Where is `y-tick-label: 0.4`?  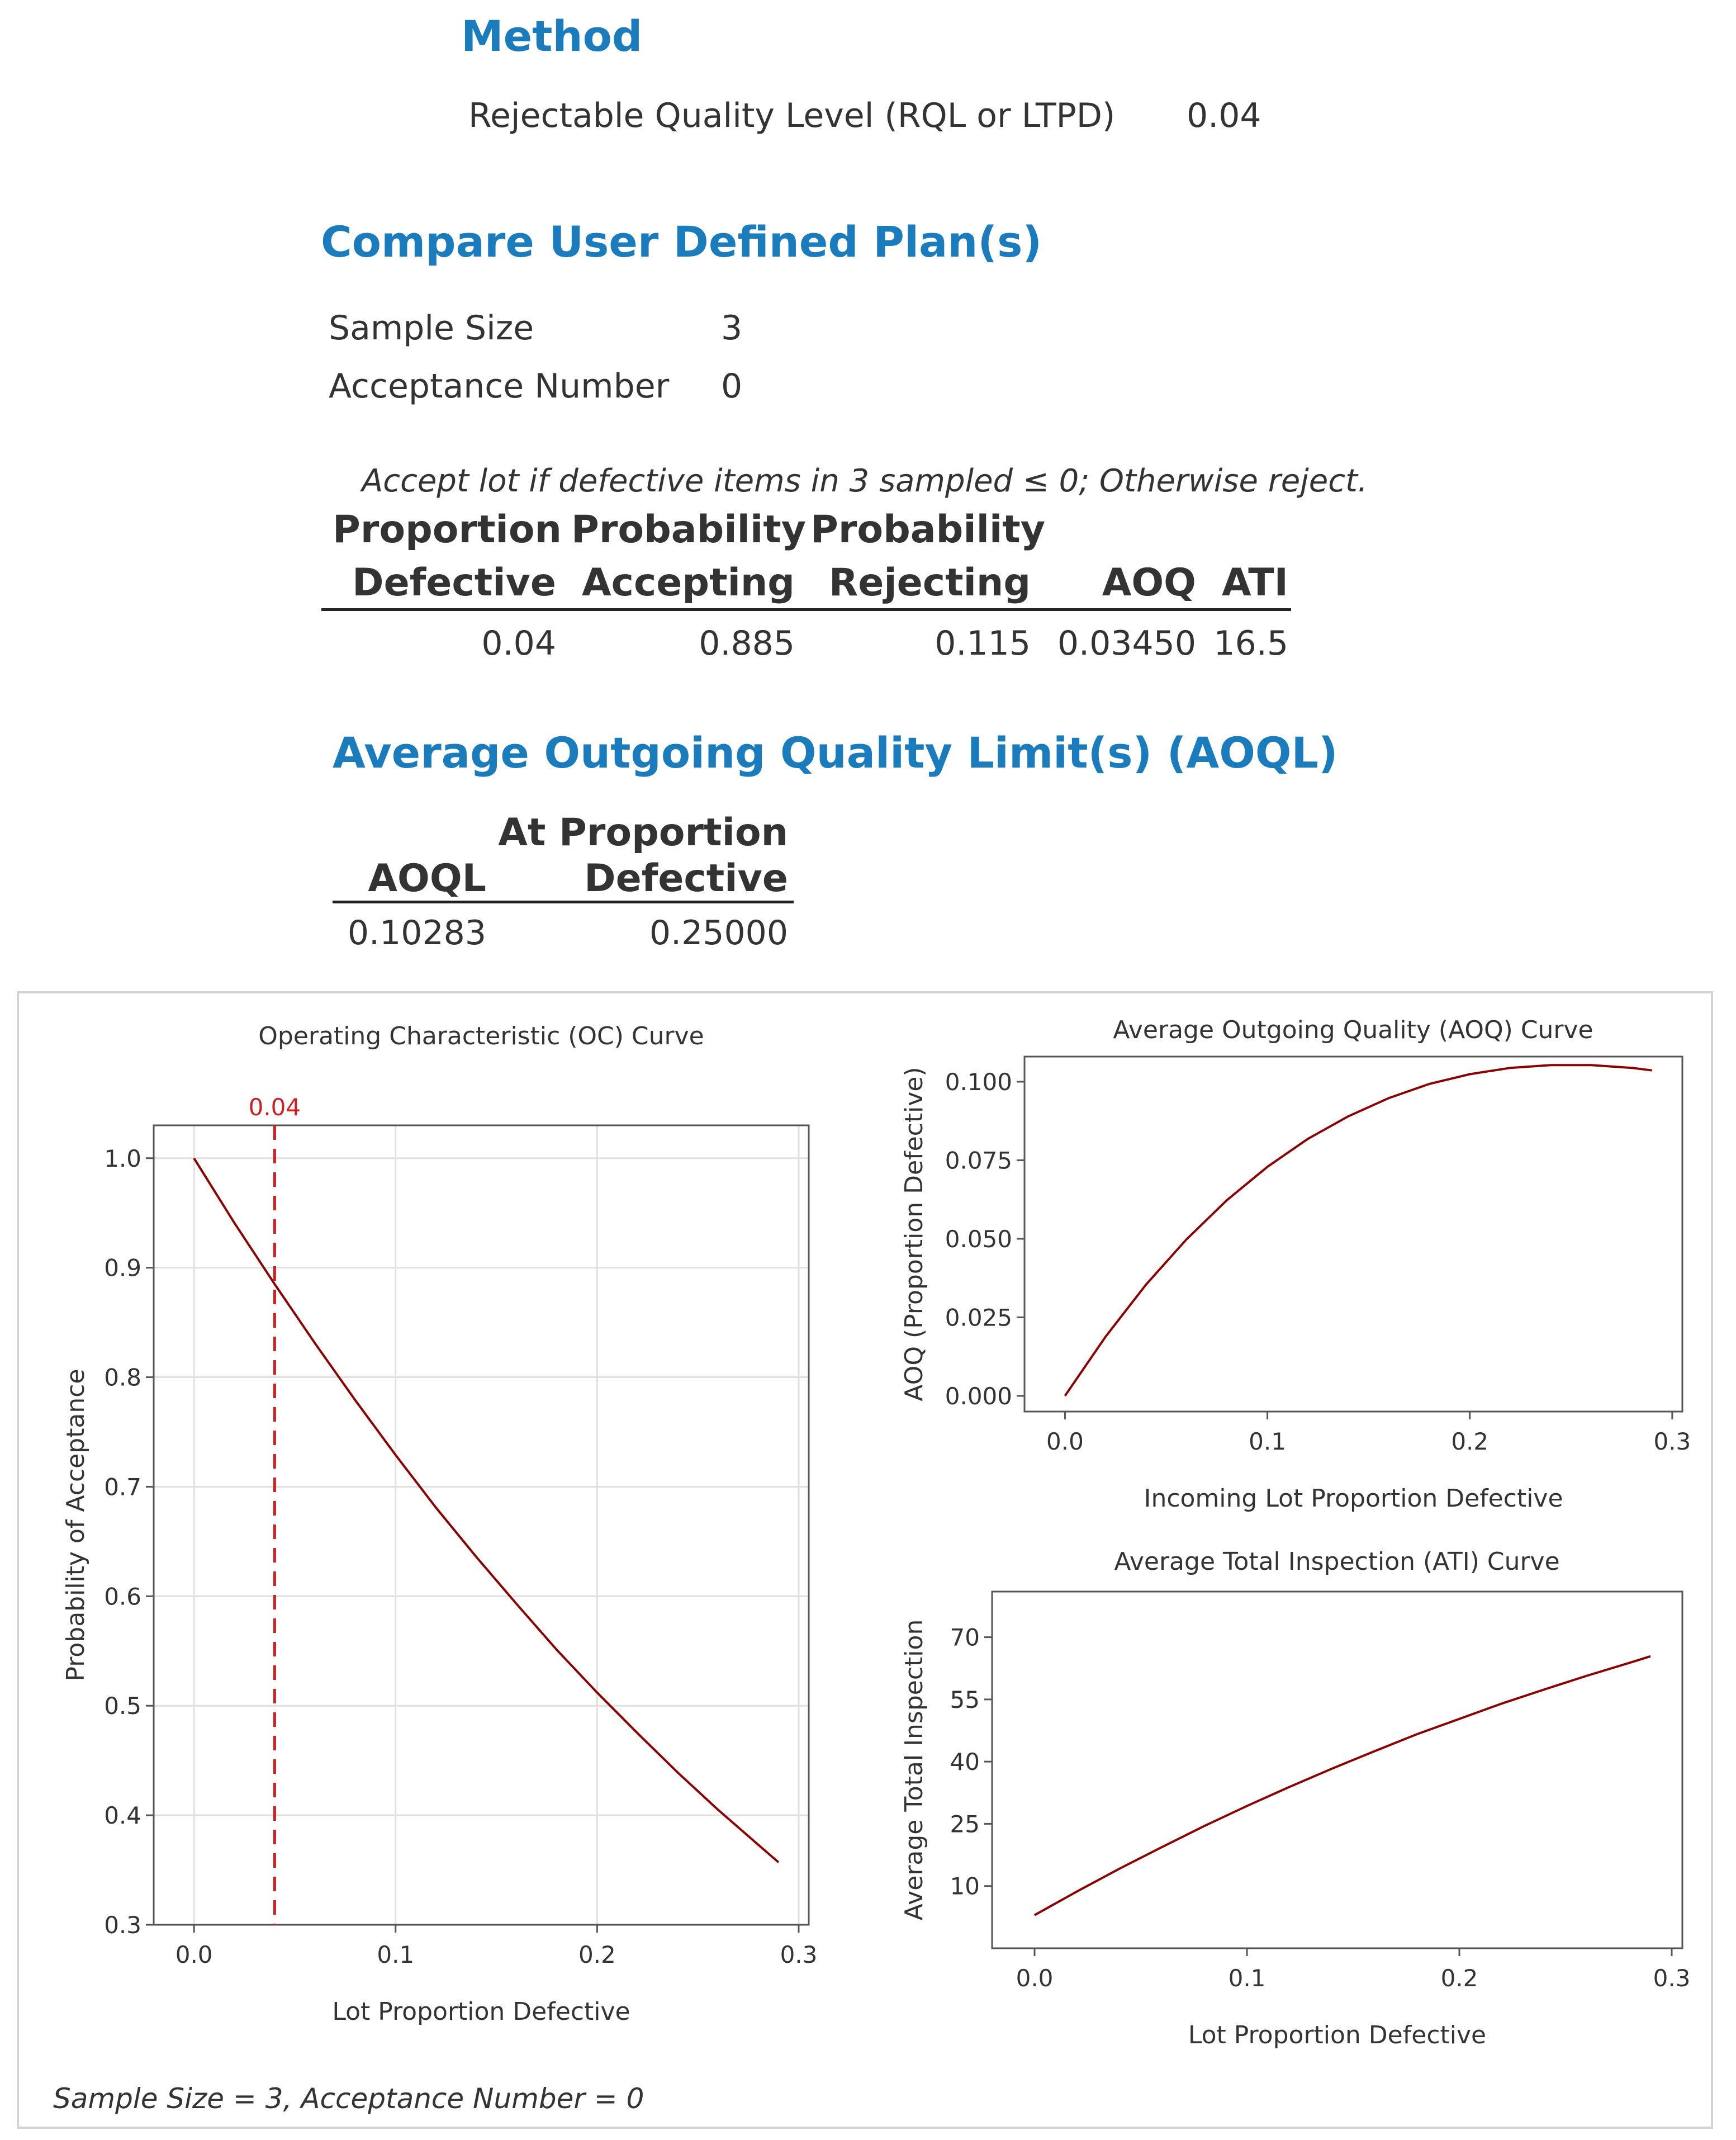 y-tick-label: 0.4 is located at coordinates (123, 1815).